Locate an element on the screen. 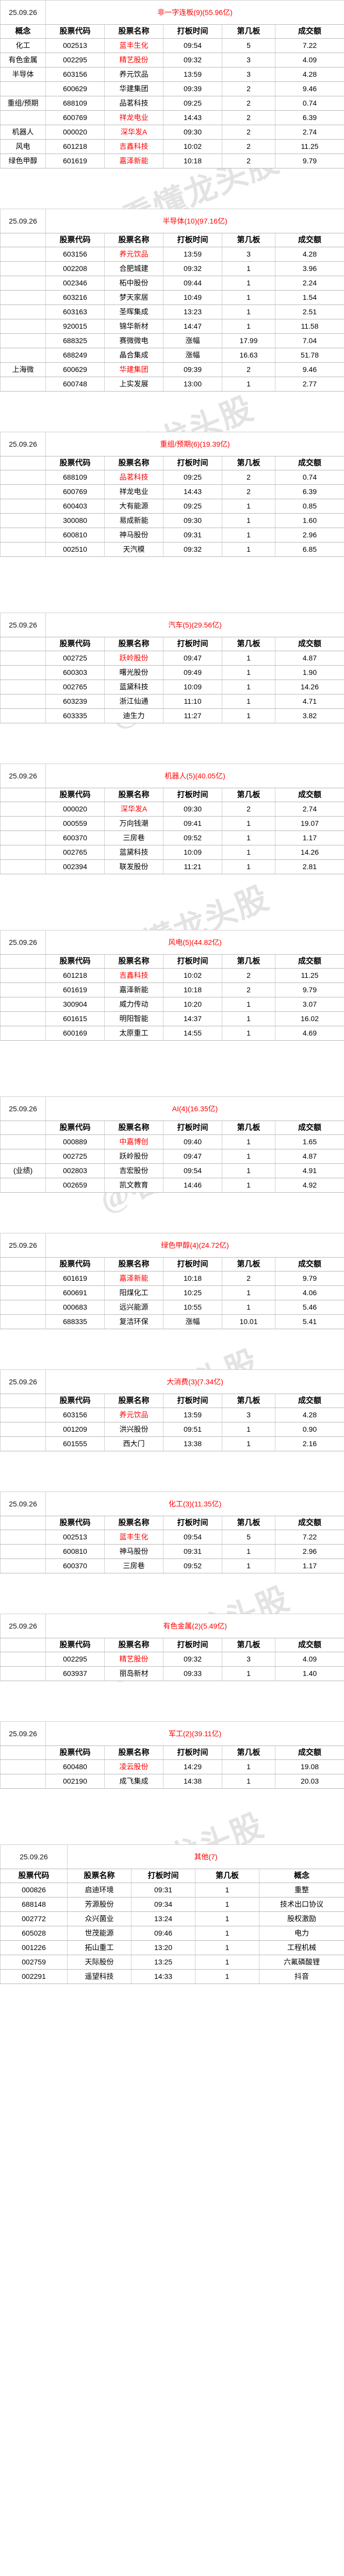 The width and height of the screenshot is (344, 2576). table-row: 风电 601218 吉鑫科技 10:02 2 11.25 is located at coordinates (172, 146).